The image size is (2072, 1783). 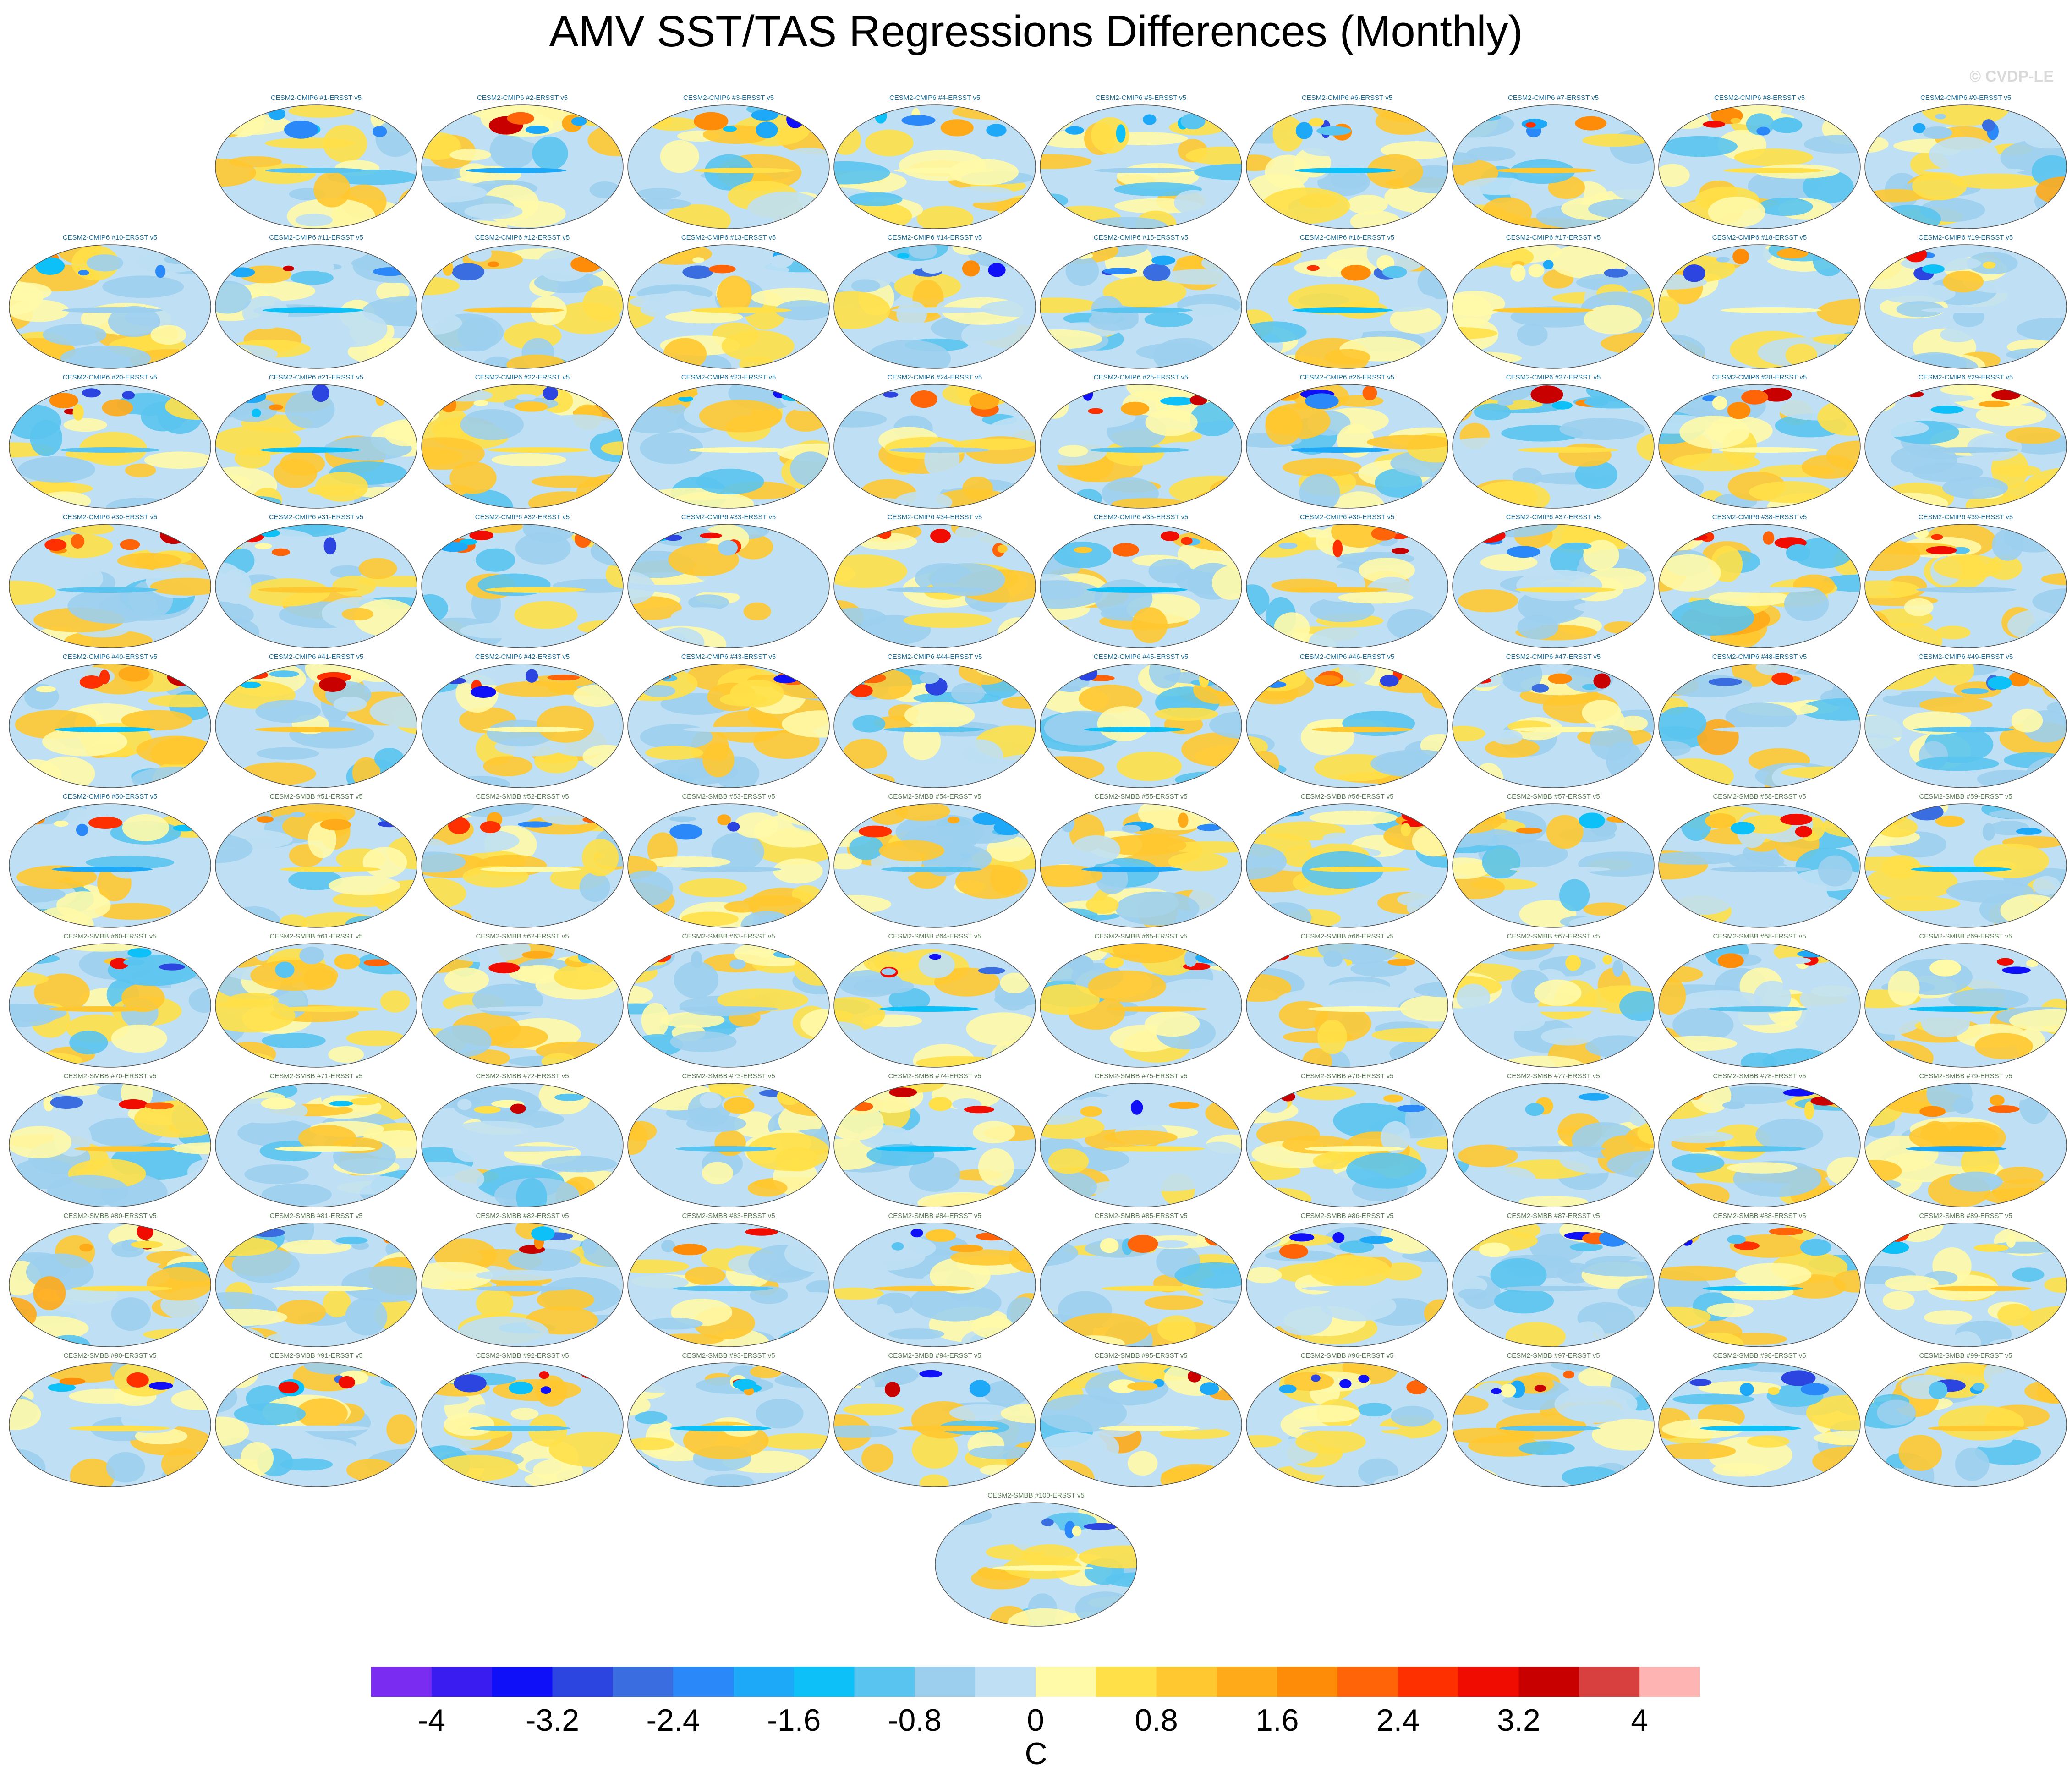 I want to click on panel-title: CESM2-SMBB #51-ERSST v5, so click(x=316, y=797).